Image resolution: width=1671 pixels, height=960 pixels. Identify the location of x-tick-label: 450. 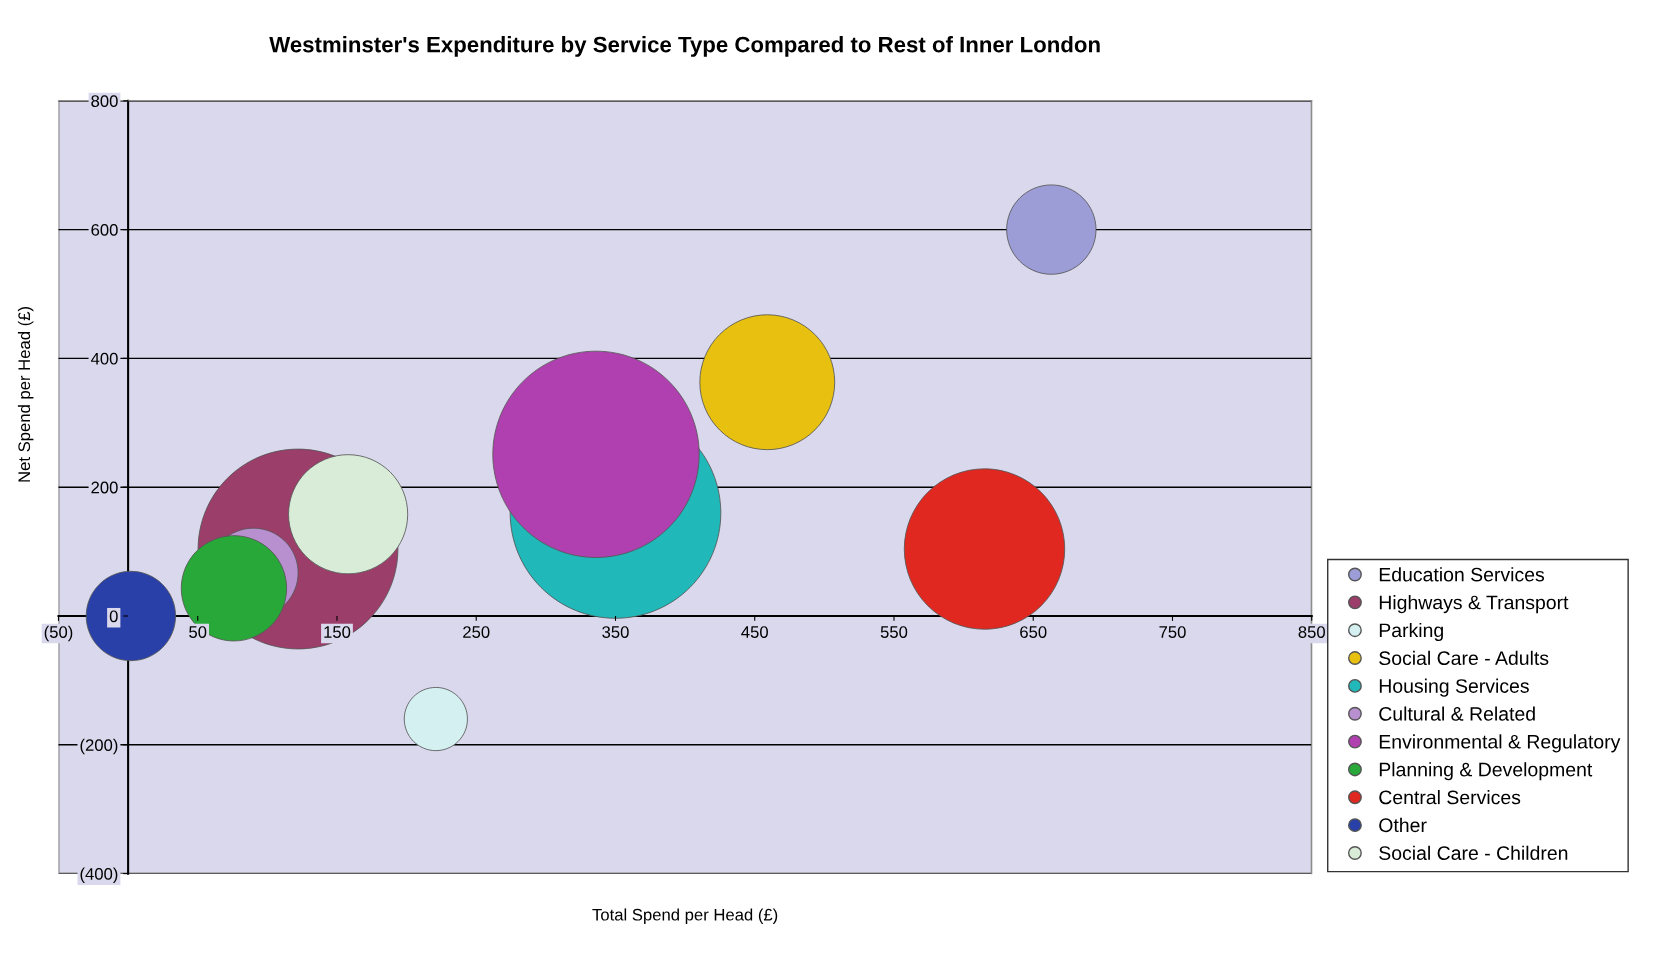
(754, 632).